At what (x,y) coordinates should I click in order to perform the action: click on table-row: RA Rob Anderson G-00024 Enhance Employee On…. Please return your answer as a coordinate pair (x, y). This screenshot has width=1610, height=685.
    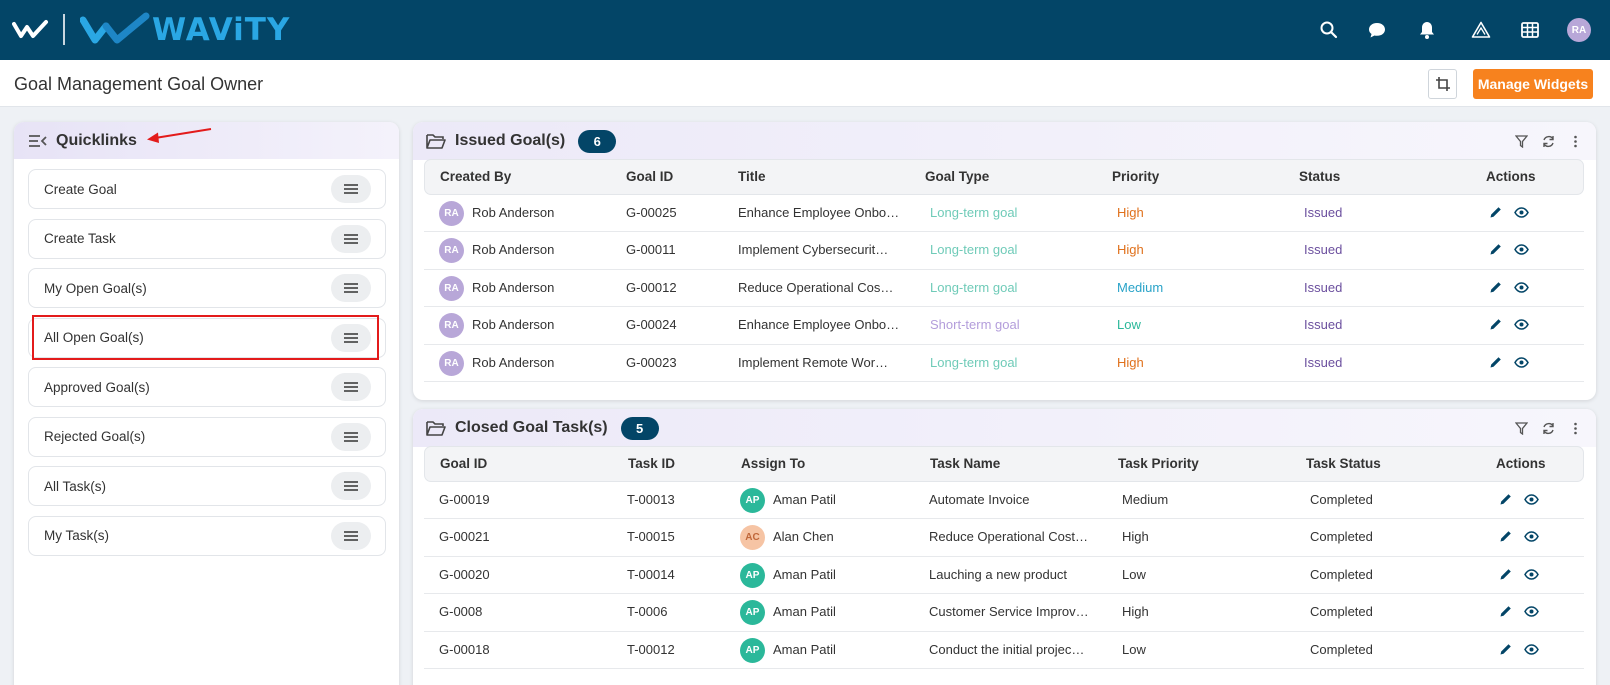
    Looking at the image, I should click on (1004, 326).